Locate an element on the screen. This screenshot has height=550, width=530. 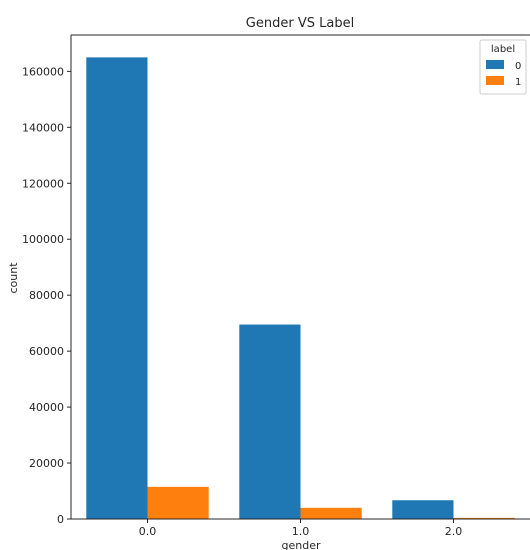
y-tick-label: 100000 is located at coordinates (43, 239).